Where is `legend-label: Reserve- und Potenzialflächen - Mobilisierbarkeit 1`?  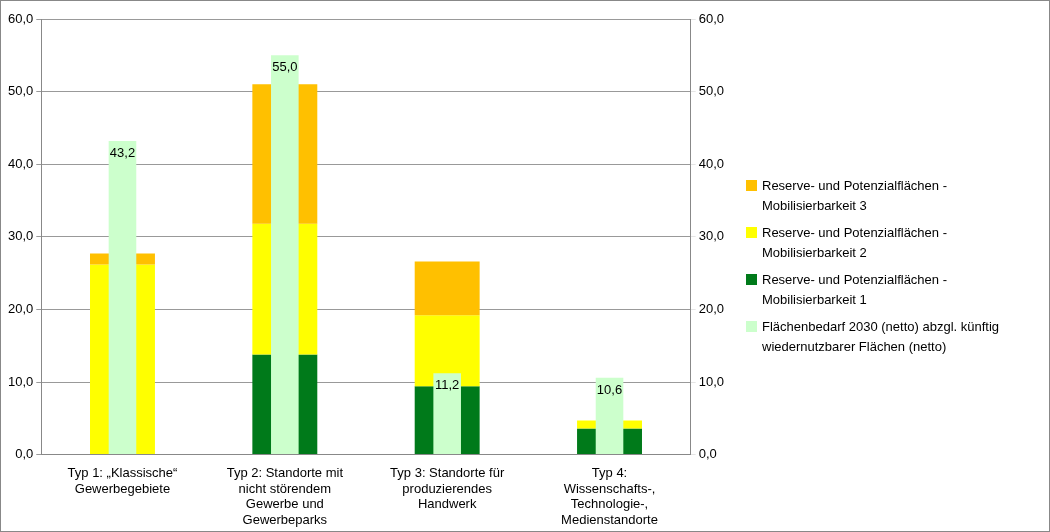 legend-label: Reserve- und Potenzialflächen - Mobilisierbarkeit 1 is located at coordinates (855, 290).